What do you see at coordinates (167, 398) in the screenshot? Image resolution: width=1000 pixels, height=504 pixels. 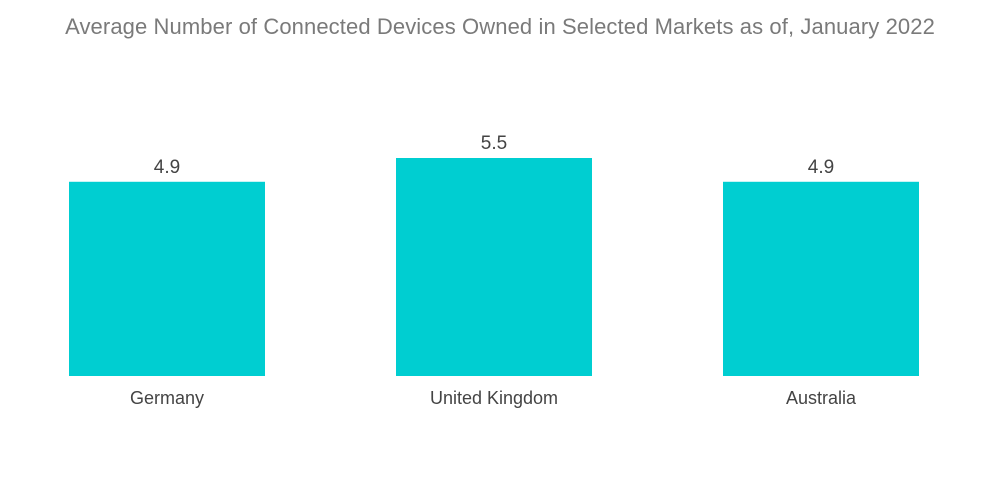 I see `x-tick-label: Germany` at bounding box center [167, 398].